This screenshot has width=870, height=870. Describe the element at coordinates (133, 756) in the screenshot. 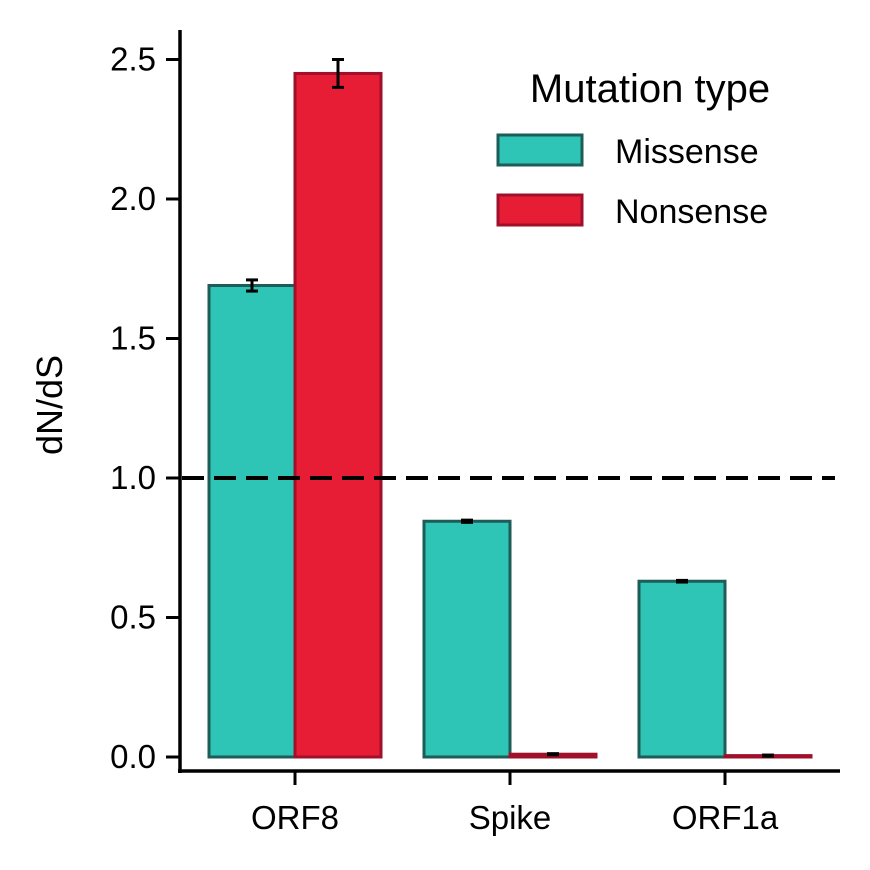

I see `y-tick-label: 0.0` at that location.